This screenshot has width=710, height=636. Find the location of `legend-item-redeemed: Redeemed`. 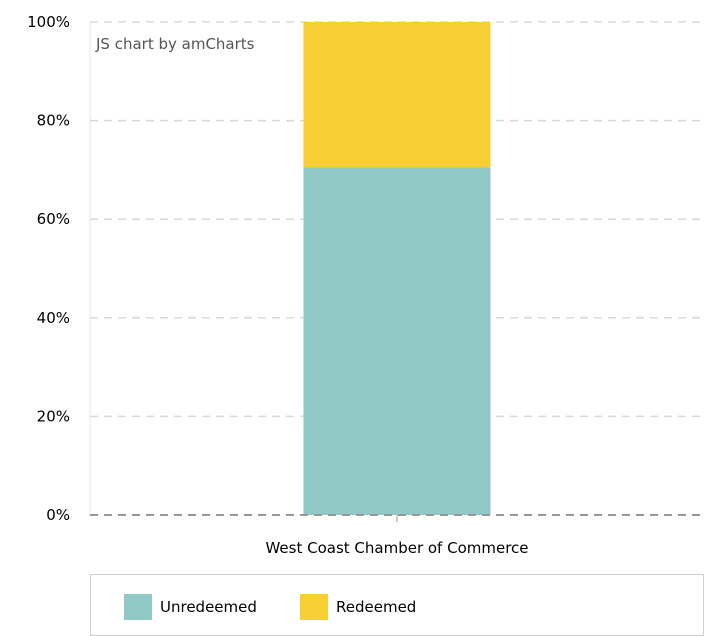

legend-item-redeemed: Redeemed is located at coordinates (358, 607).